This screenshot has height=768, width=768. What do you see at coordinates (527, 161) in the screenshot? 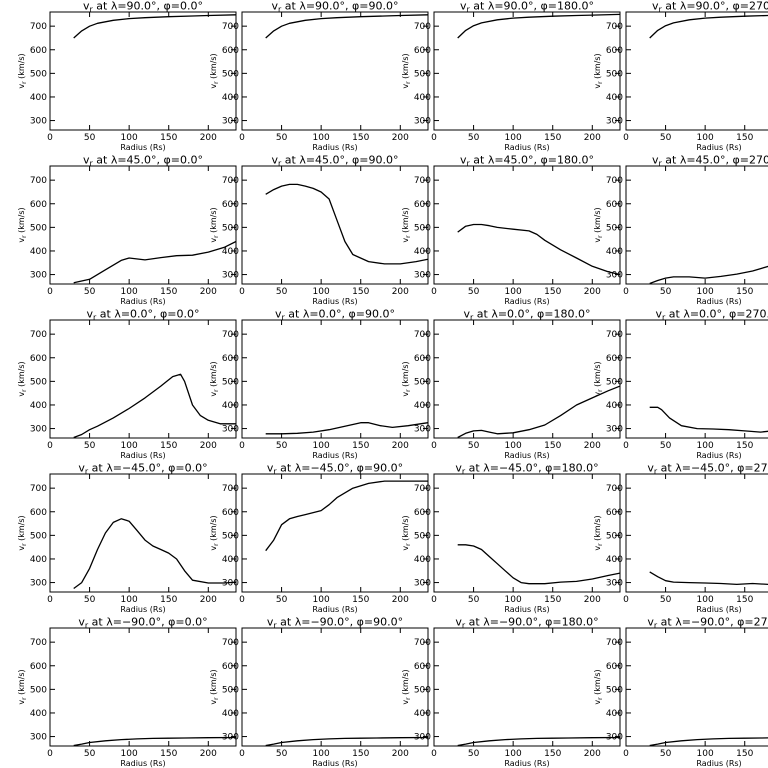
I see `panel-title: vr at λ=45.0°, φ=180.0°` at bounding box center [527, 161].